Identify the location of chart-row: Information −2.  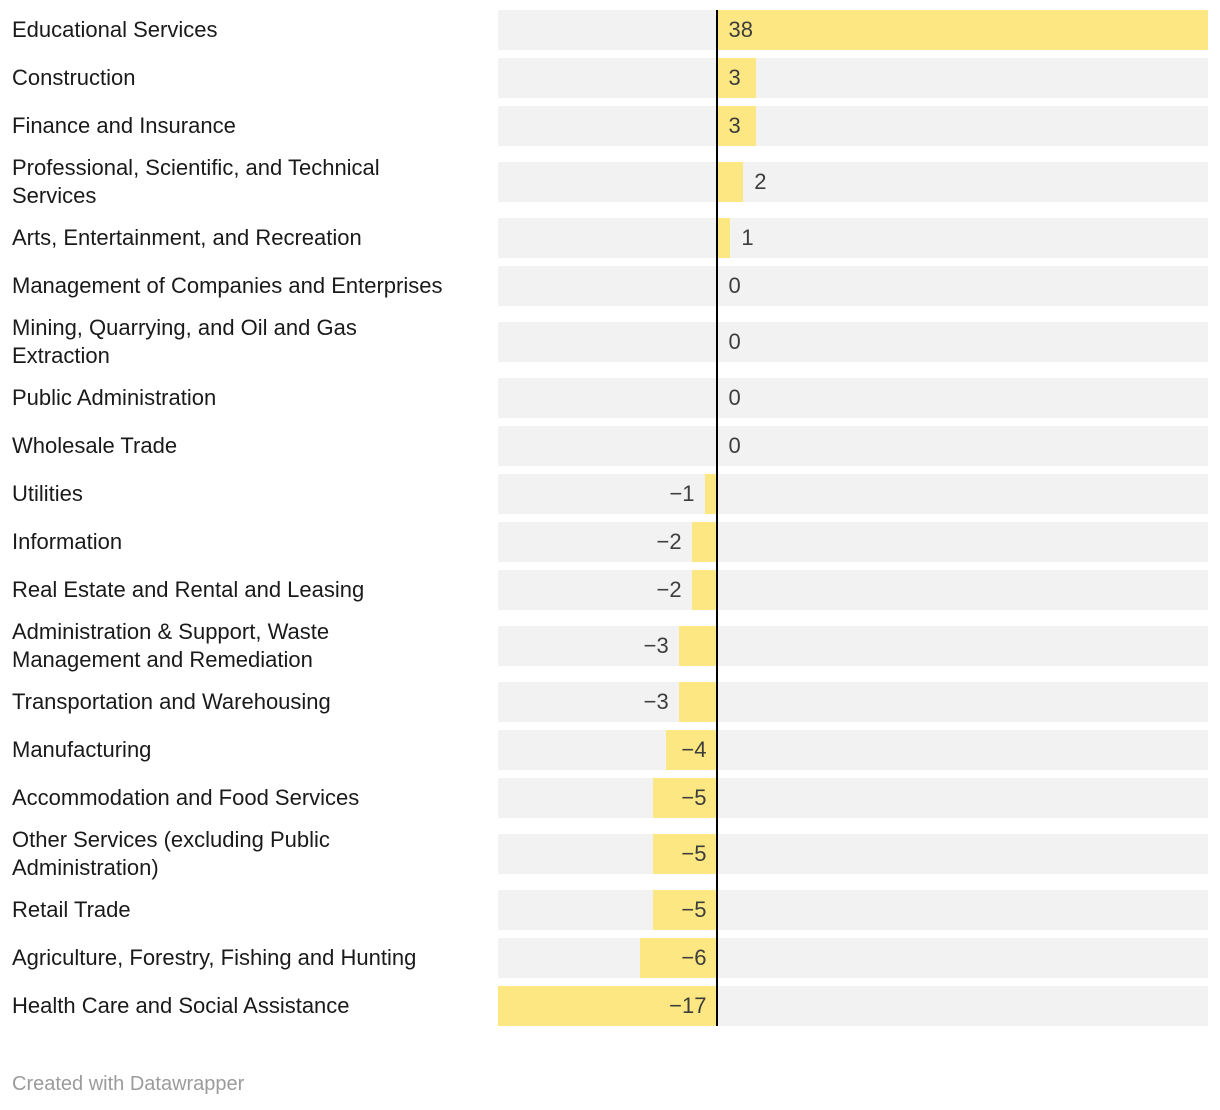
(610, 542).